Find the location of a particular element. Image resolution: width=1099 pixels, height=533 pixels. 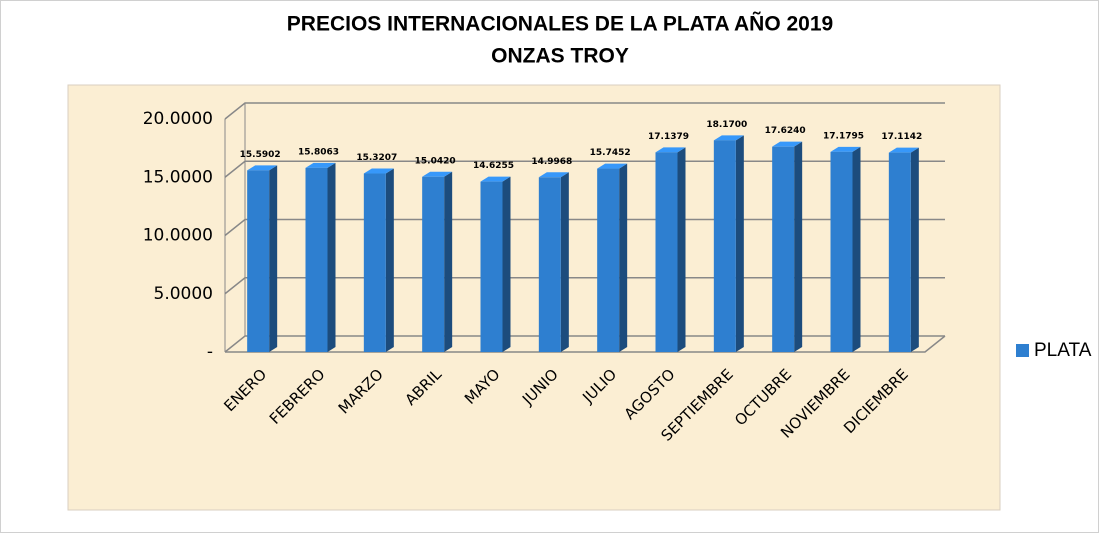

y-tick-label: 5.0000 is located at coordinates (183, 294).